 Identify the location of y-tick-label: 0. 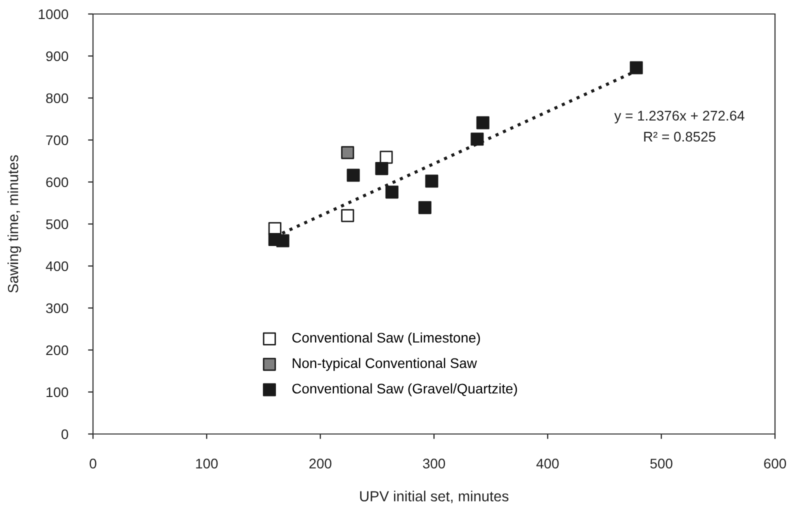
(65, 434).